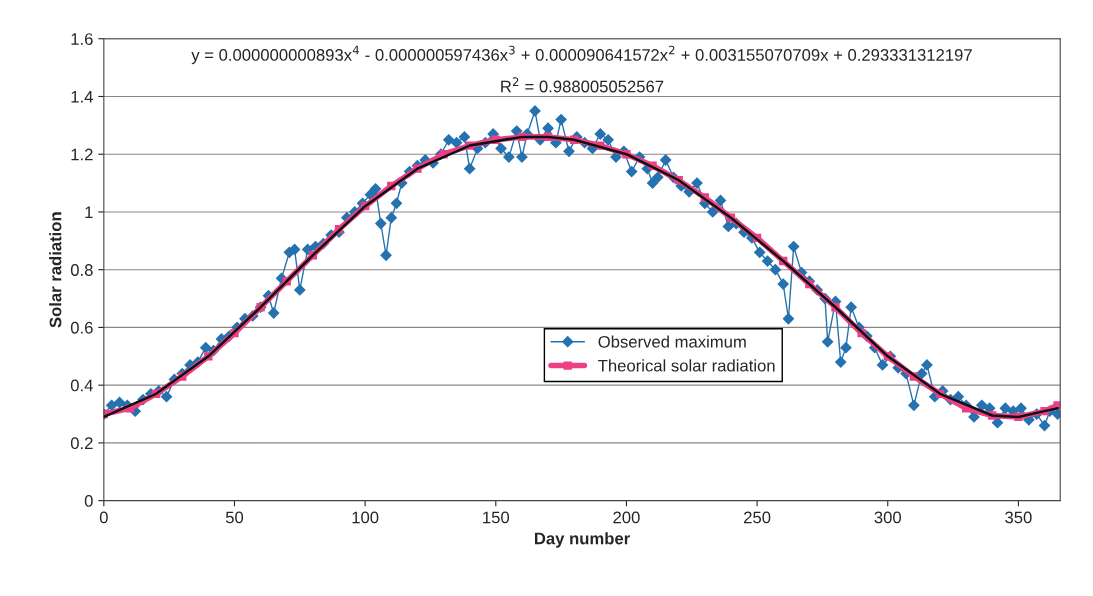 The image size is (1093, 596). I want to click on x-tick-label: 350, so click(1018, 517).